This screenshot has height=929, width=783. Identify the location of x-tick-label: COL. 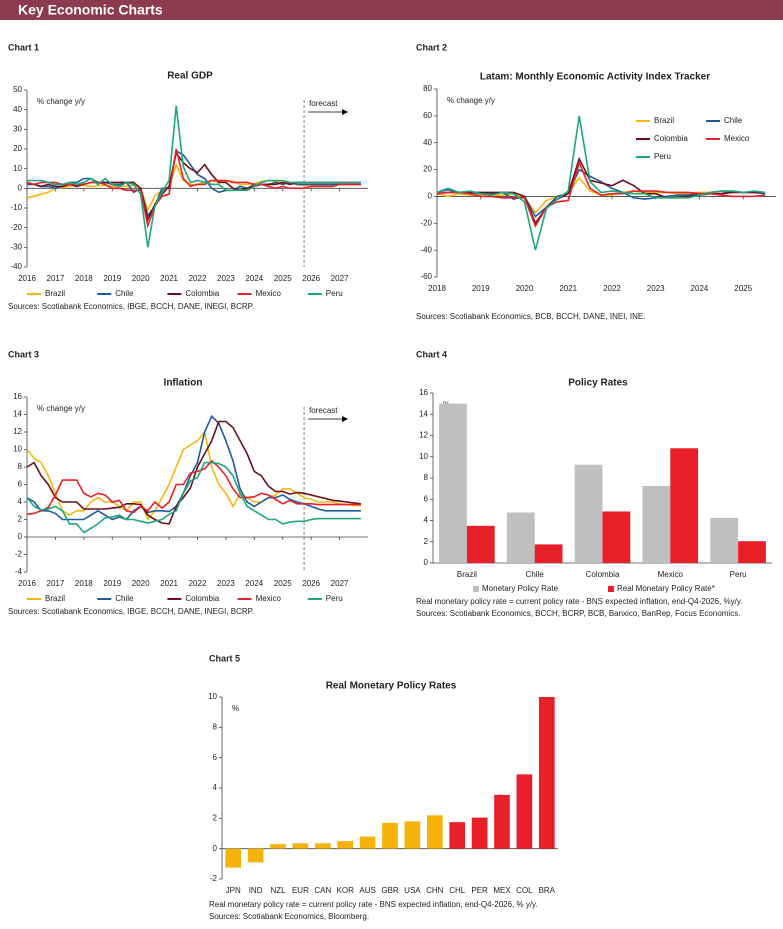
(524, 890).